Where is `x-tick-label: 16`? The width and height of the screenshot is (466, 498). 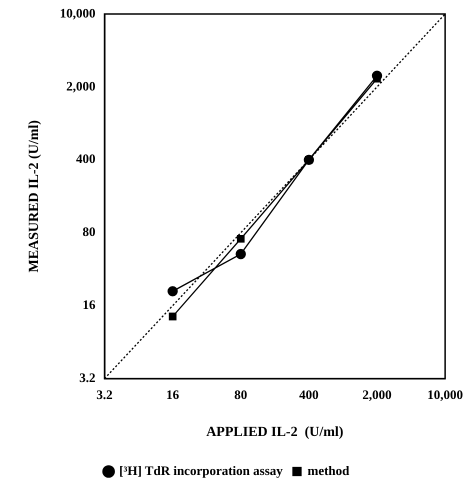
x-tick-label: 16 is located at coordinates (173, 394).